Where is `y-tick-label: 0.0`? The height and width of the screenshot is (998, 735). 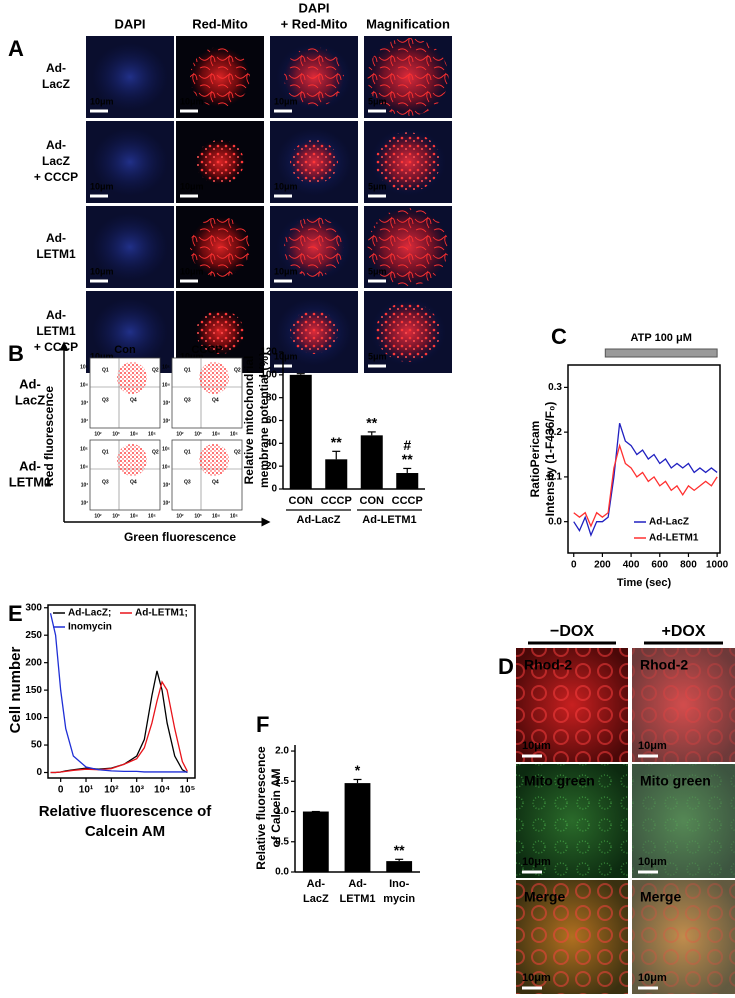
y-tick-label: 0.0 is located at coordinates (555, 521).